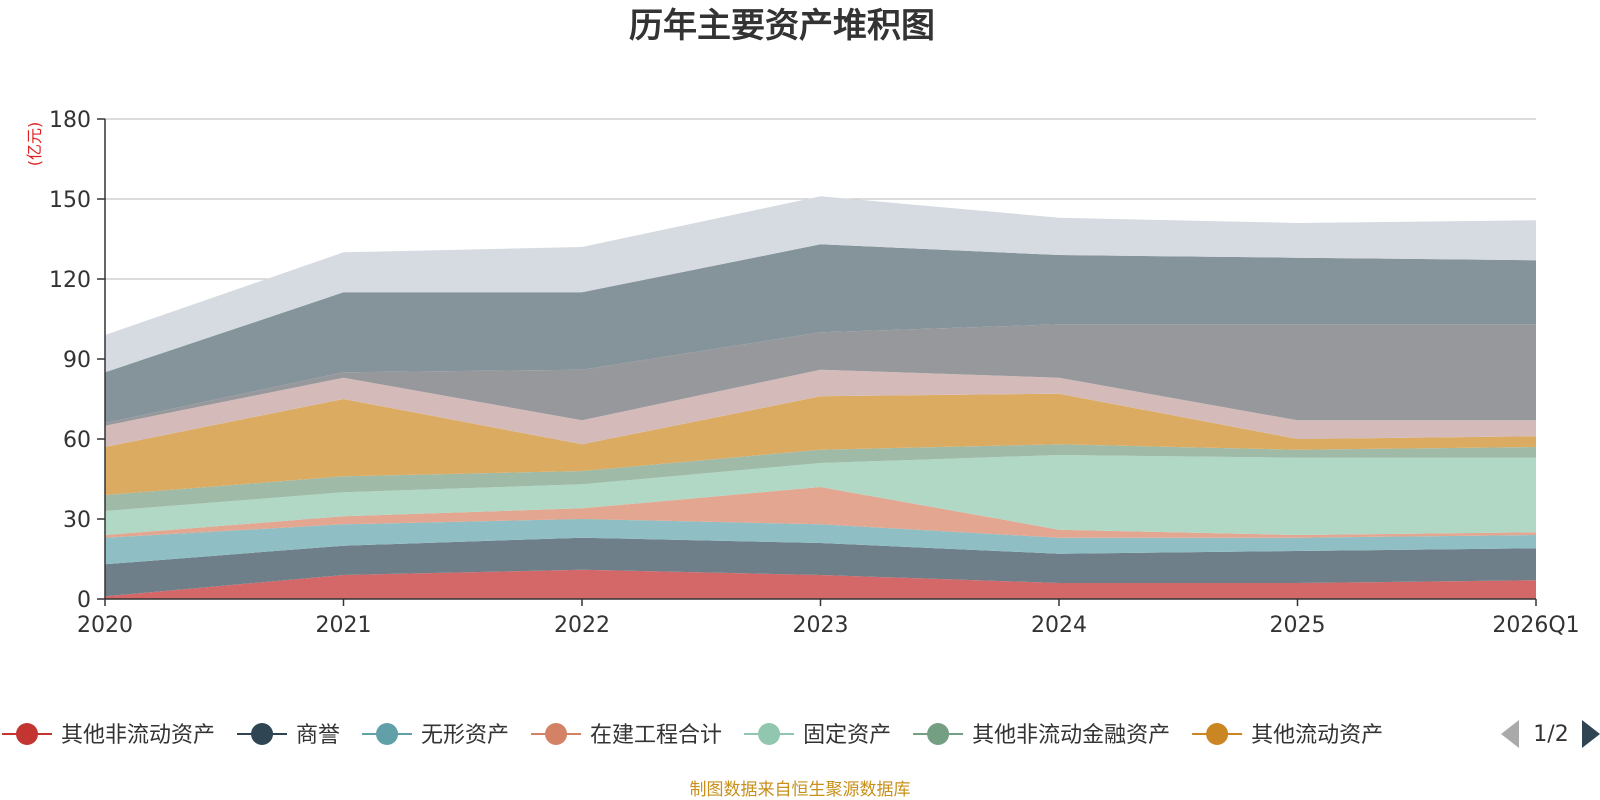 The image size is (1600, 800). I want to click on y-tick-label: 60, so click(77, 440).